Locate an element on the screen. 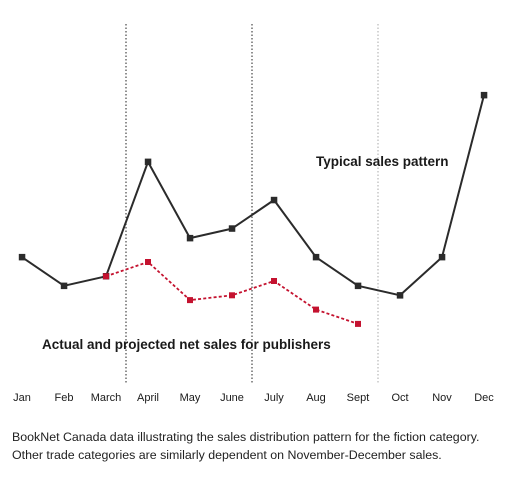  series-2-point-march is located at coordinates (106, 276).